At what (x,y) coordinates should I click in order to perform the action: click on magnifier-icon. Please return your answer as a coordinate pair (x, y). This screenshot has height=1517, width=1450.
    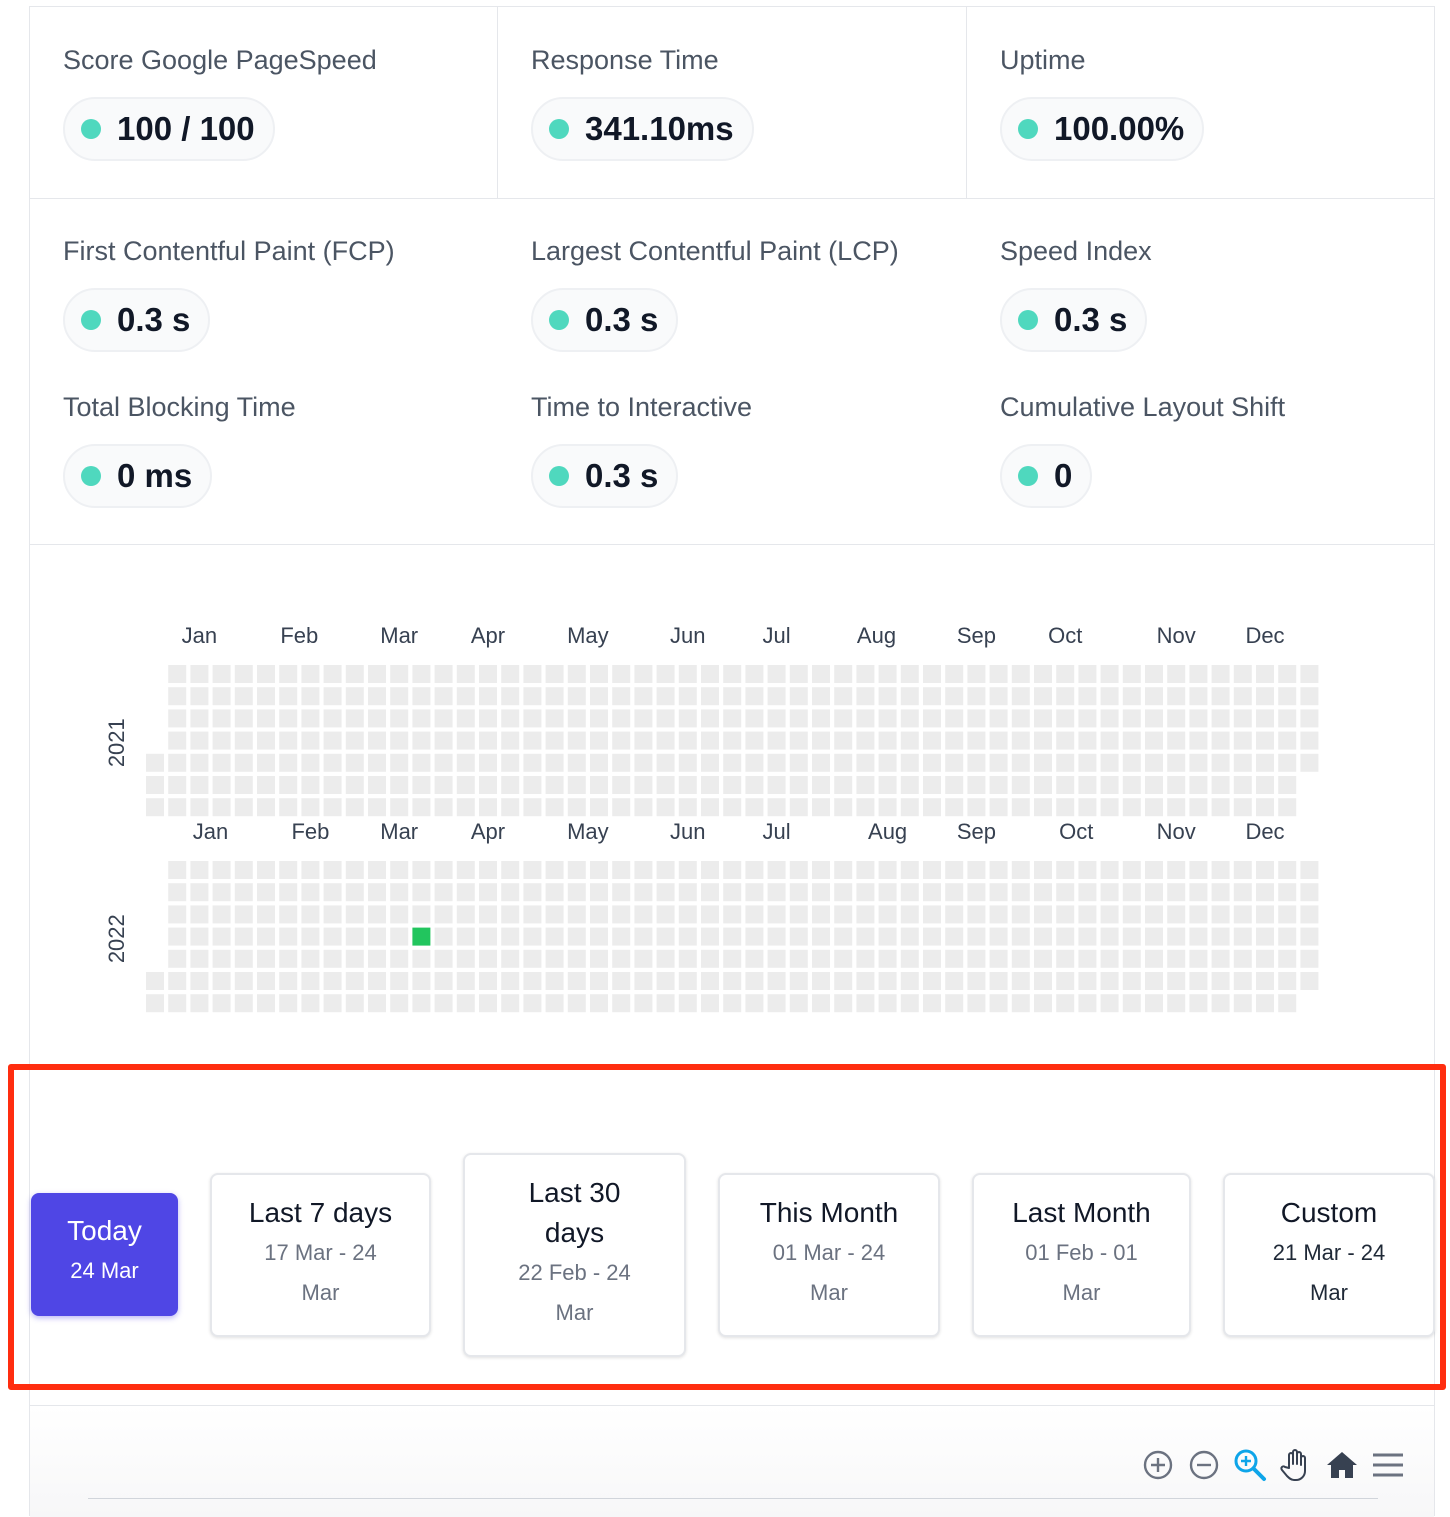
    Looking at the image, I should click on (1250, 1465).